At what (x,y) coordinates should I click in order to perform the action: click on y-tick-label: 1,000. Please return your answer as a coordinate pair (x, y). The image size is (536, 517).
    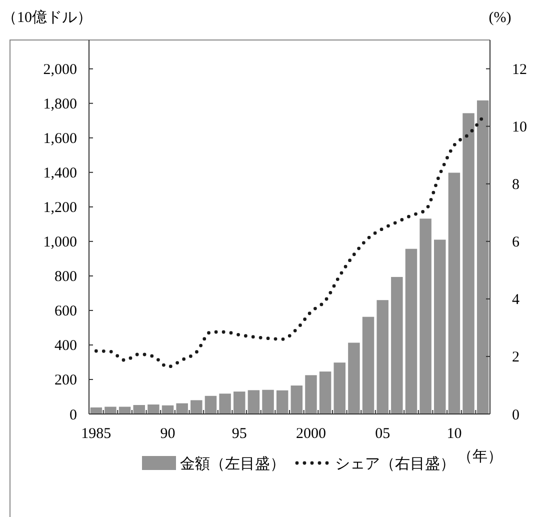
    Looking at the image, I should click on (60, 242).